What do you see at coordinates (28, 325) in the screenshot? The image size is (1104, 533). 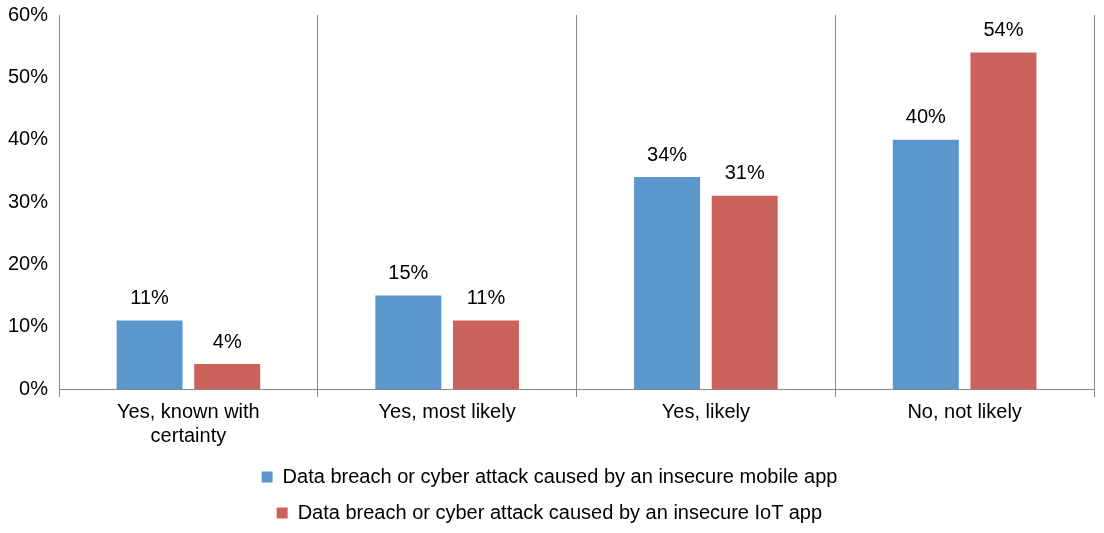 I see `y-tick-label: 10%` at bounding box center [28, 325].